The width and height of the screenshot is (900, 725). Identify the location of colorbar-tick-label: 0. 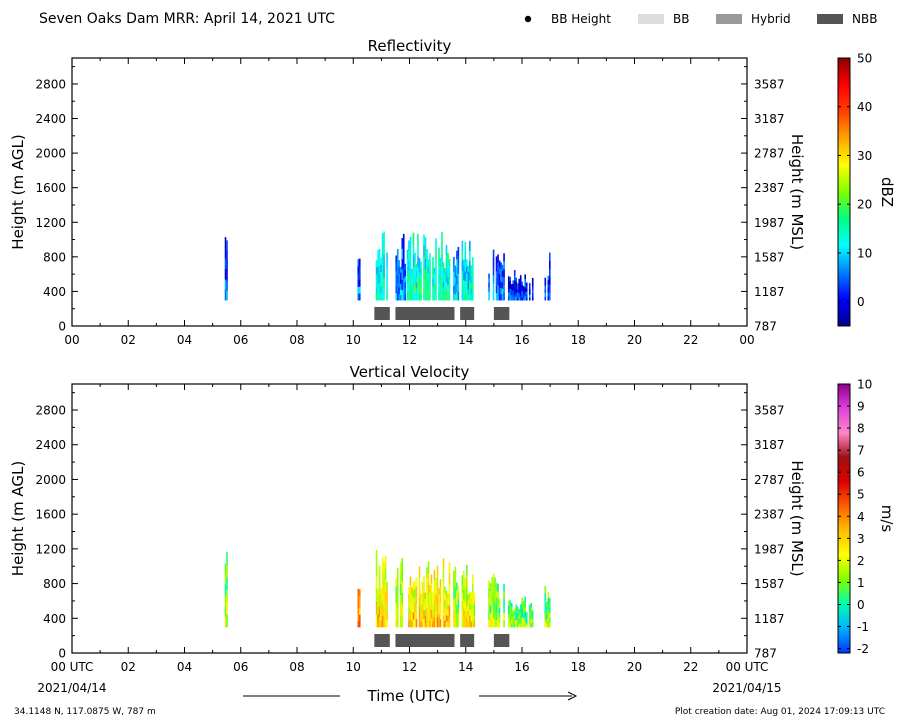
(861, 605).